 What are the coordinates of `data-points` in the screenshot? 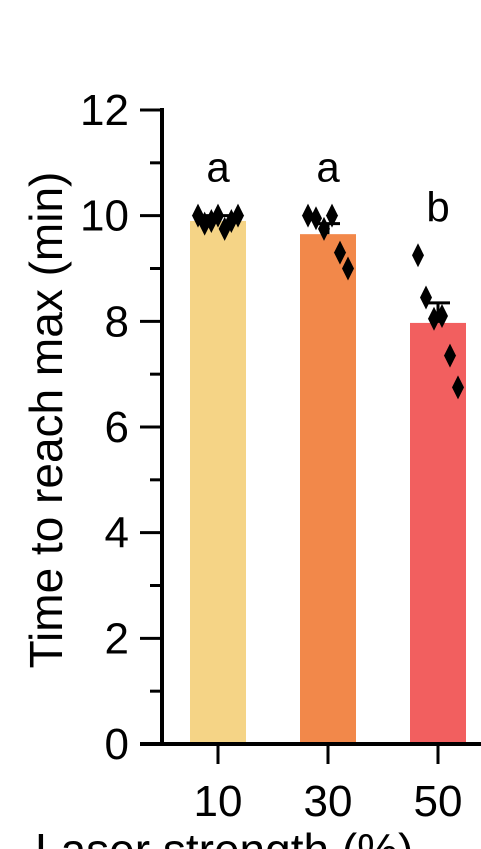 It's located at (328, 301).